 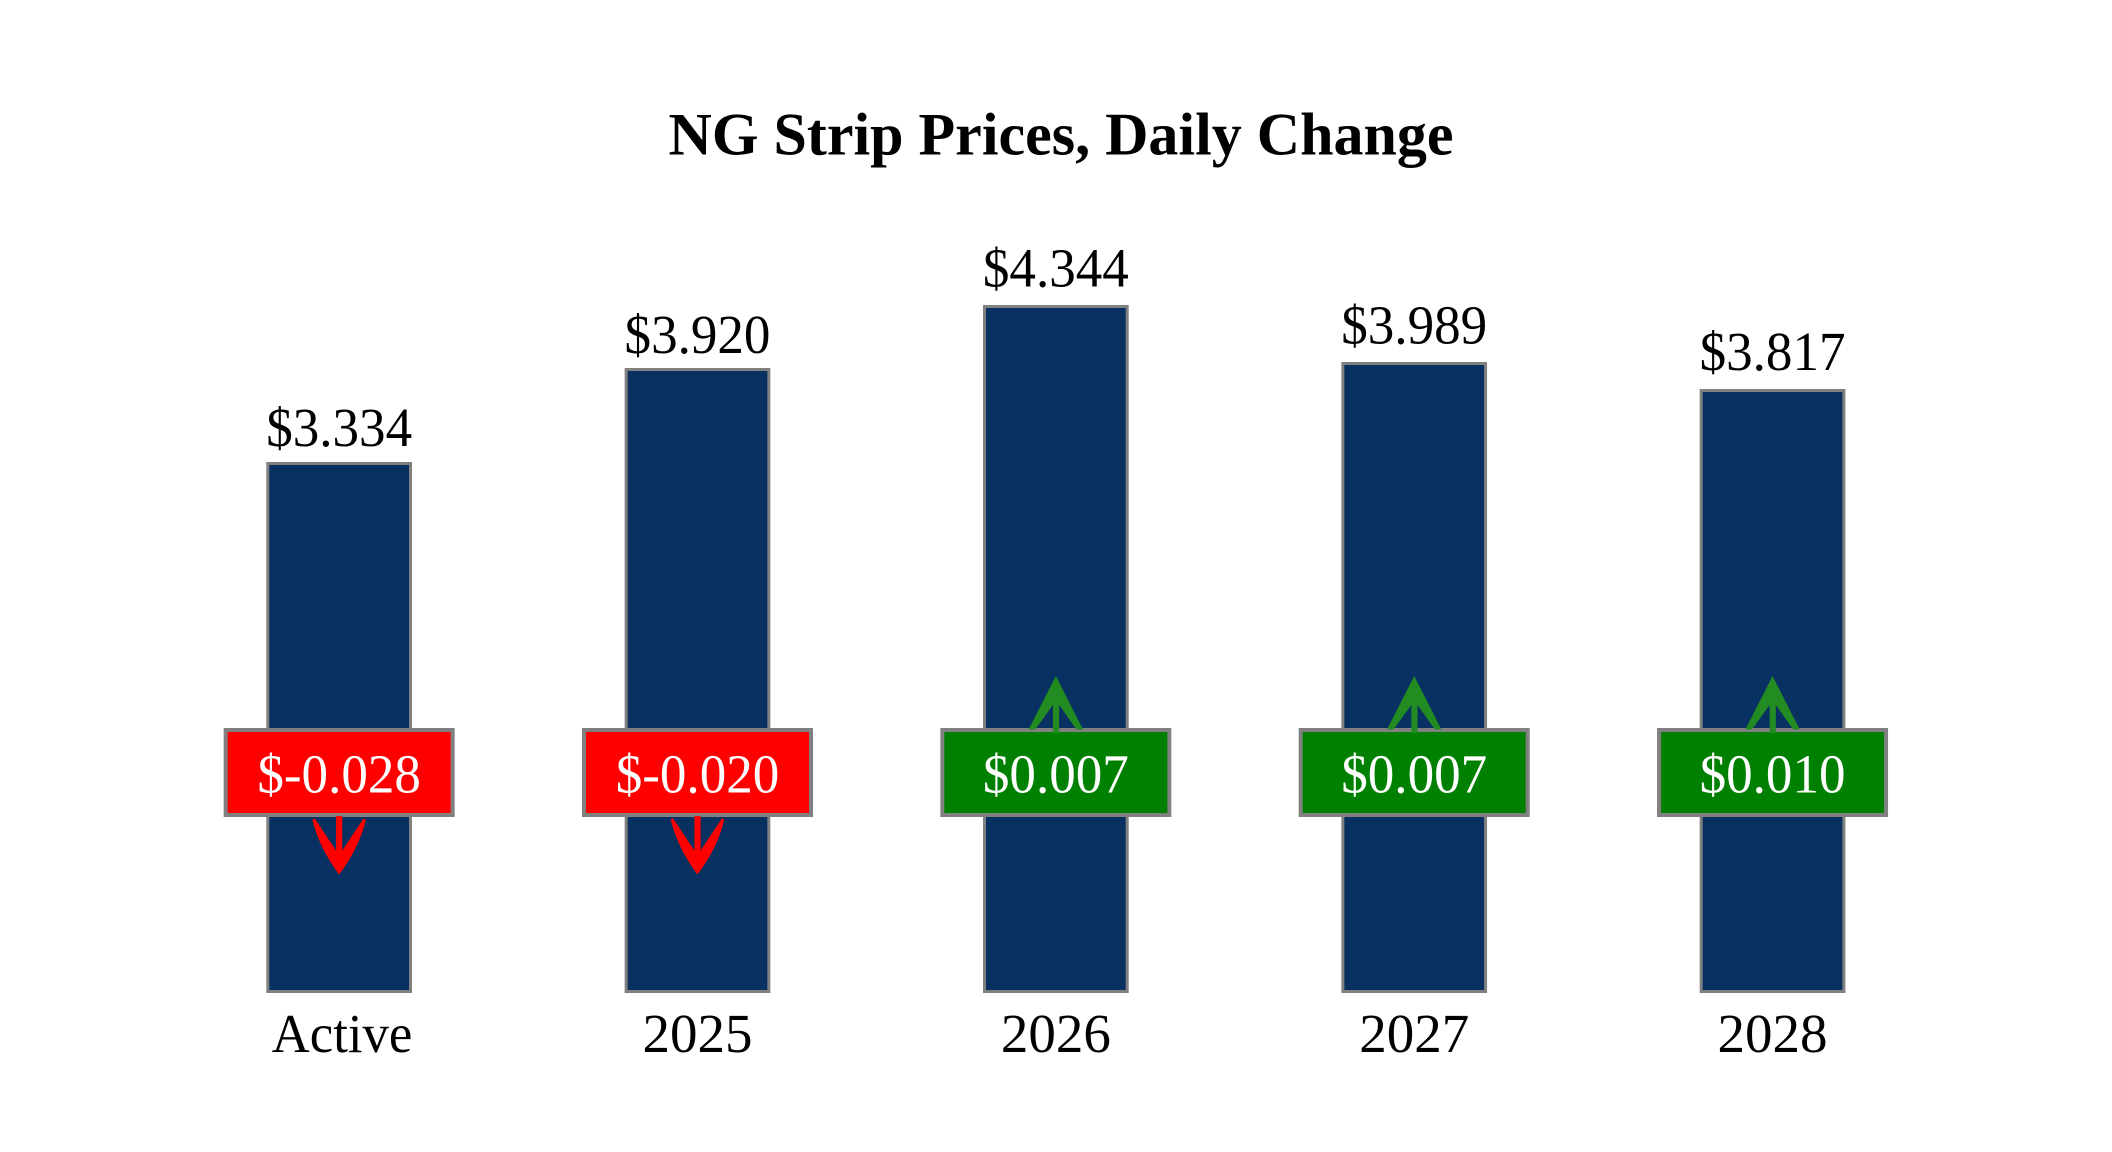 What do you see at coordinates (1414, 325) in the screenshot?
I see `svg-text: $3.989` at bounding box center [1414, 325].